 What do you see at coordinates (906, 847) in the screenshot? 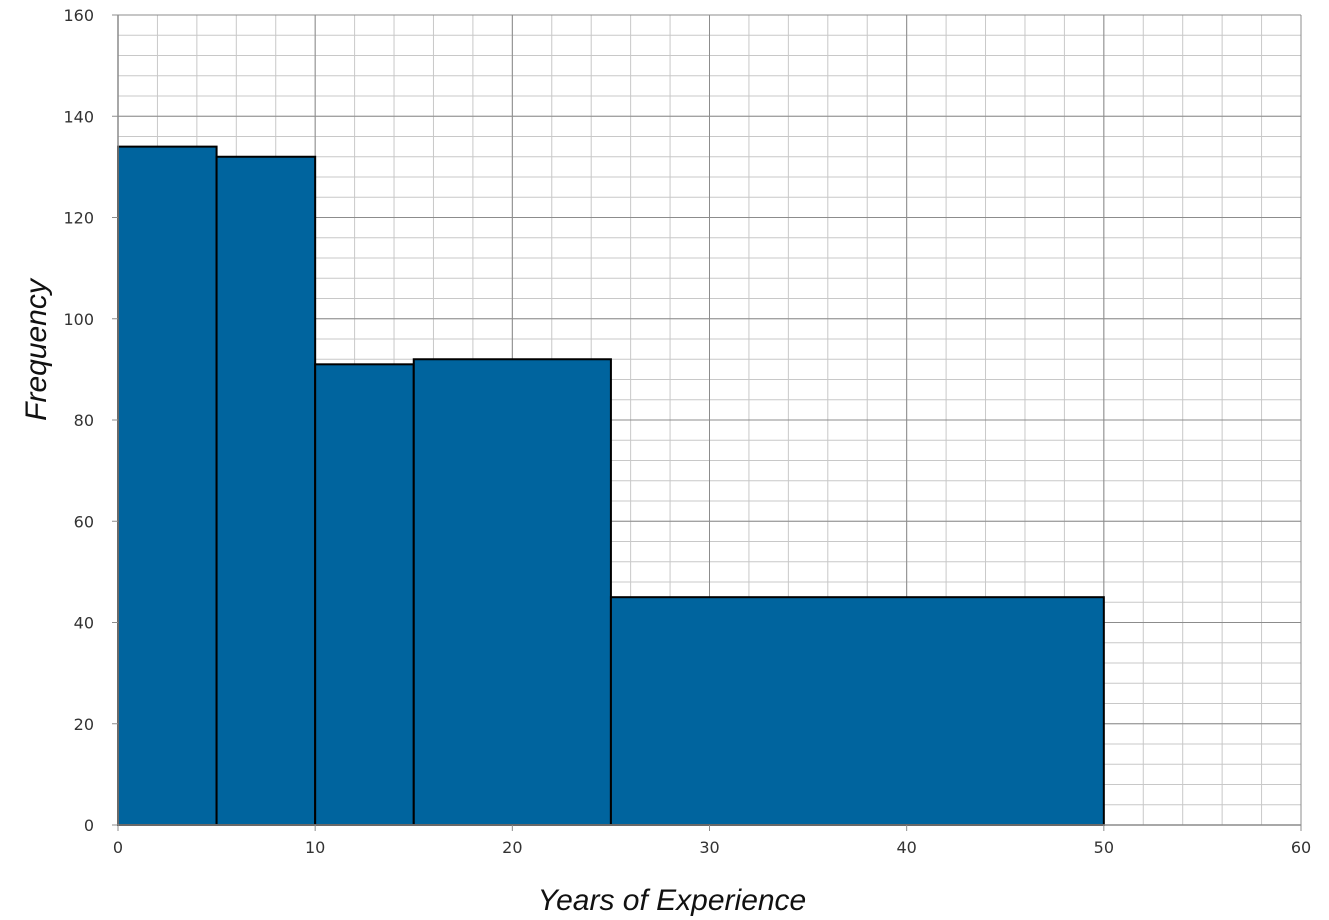
I see `x-tick-label: 40` at bounding box center [906, 847].